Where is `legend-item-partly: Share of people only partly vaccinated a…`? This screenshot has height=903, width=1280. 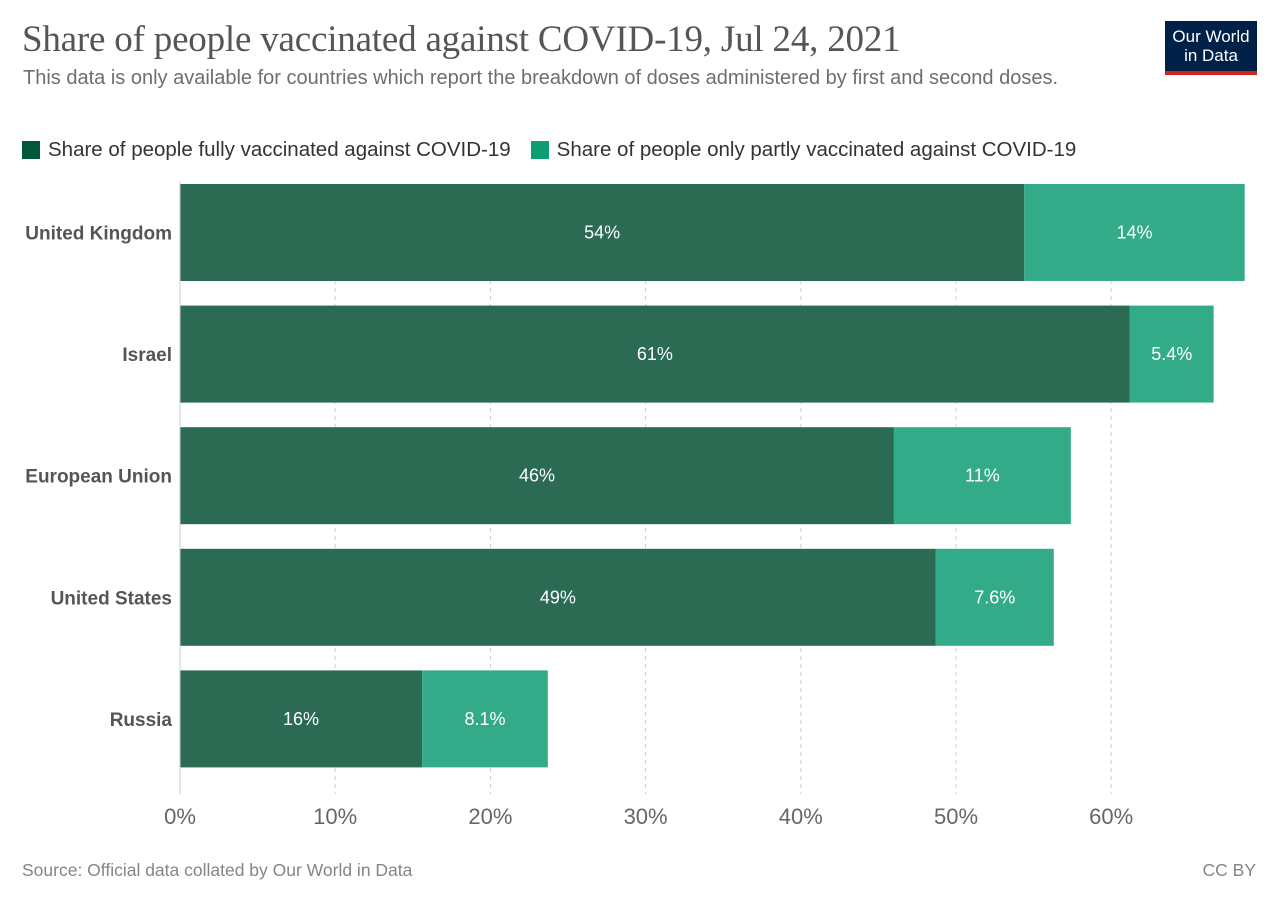 legend-item-partly: Share of people only partly vaccinated a… is located at coordinates (803, 150).